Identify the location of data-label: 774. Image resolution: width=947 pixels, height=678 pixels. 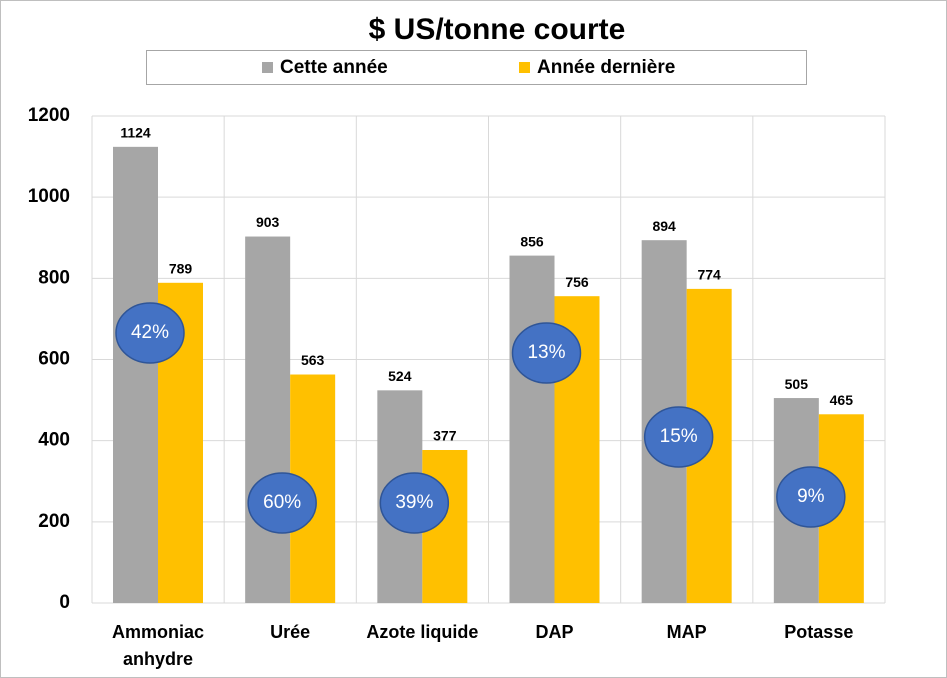
(709, 275).